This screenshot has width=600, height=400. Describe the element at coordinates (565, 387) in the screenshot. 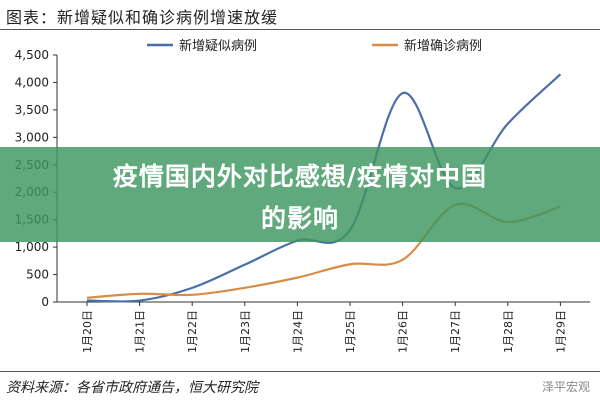

I see `watermark-label: 泽平宏观` at that location.